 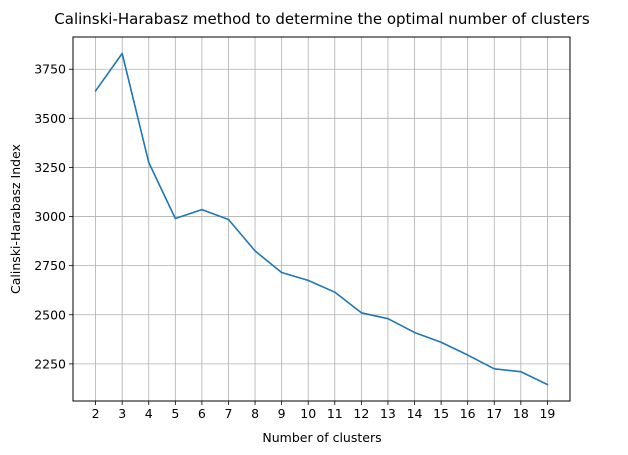 I want to click on x-tick-label: 7, so click(x=229, y=413).